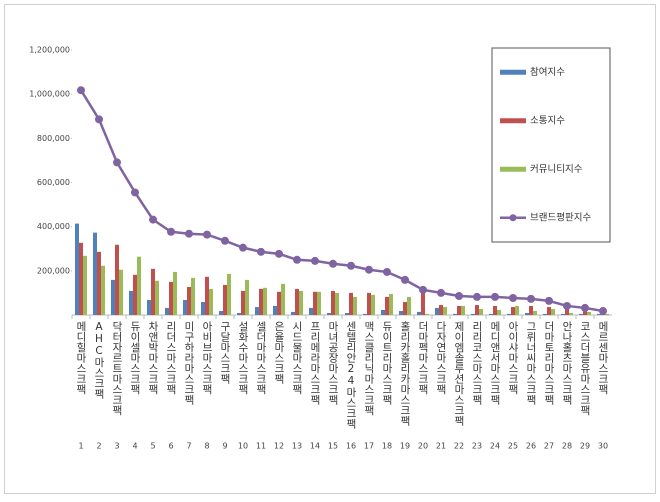  What do you see at coordinates (261, 358) in the screenshot?
I see `x-tick-label: 셀더마마스크팩` at bounding box center [261, 358].